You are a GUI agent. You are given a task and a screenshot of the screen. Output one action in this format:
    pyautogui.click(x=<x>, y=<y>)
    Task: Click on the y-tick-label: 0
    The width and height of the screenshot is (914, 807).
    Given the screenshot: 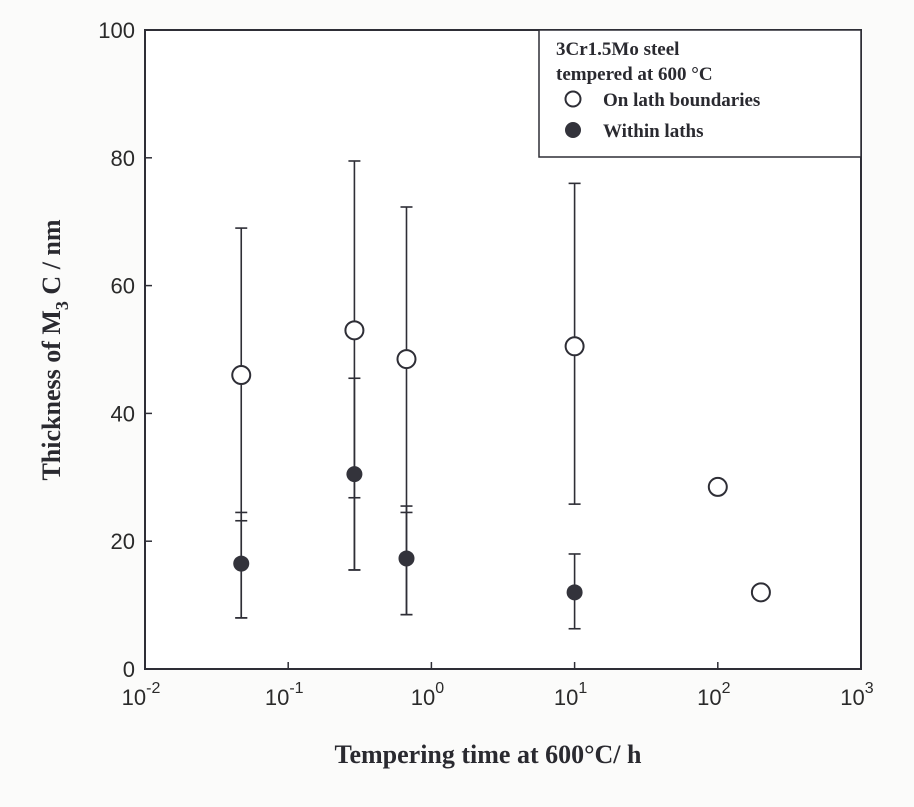 What is the action you would take?
    pyautogui.click(x=129, y=669)
    